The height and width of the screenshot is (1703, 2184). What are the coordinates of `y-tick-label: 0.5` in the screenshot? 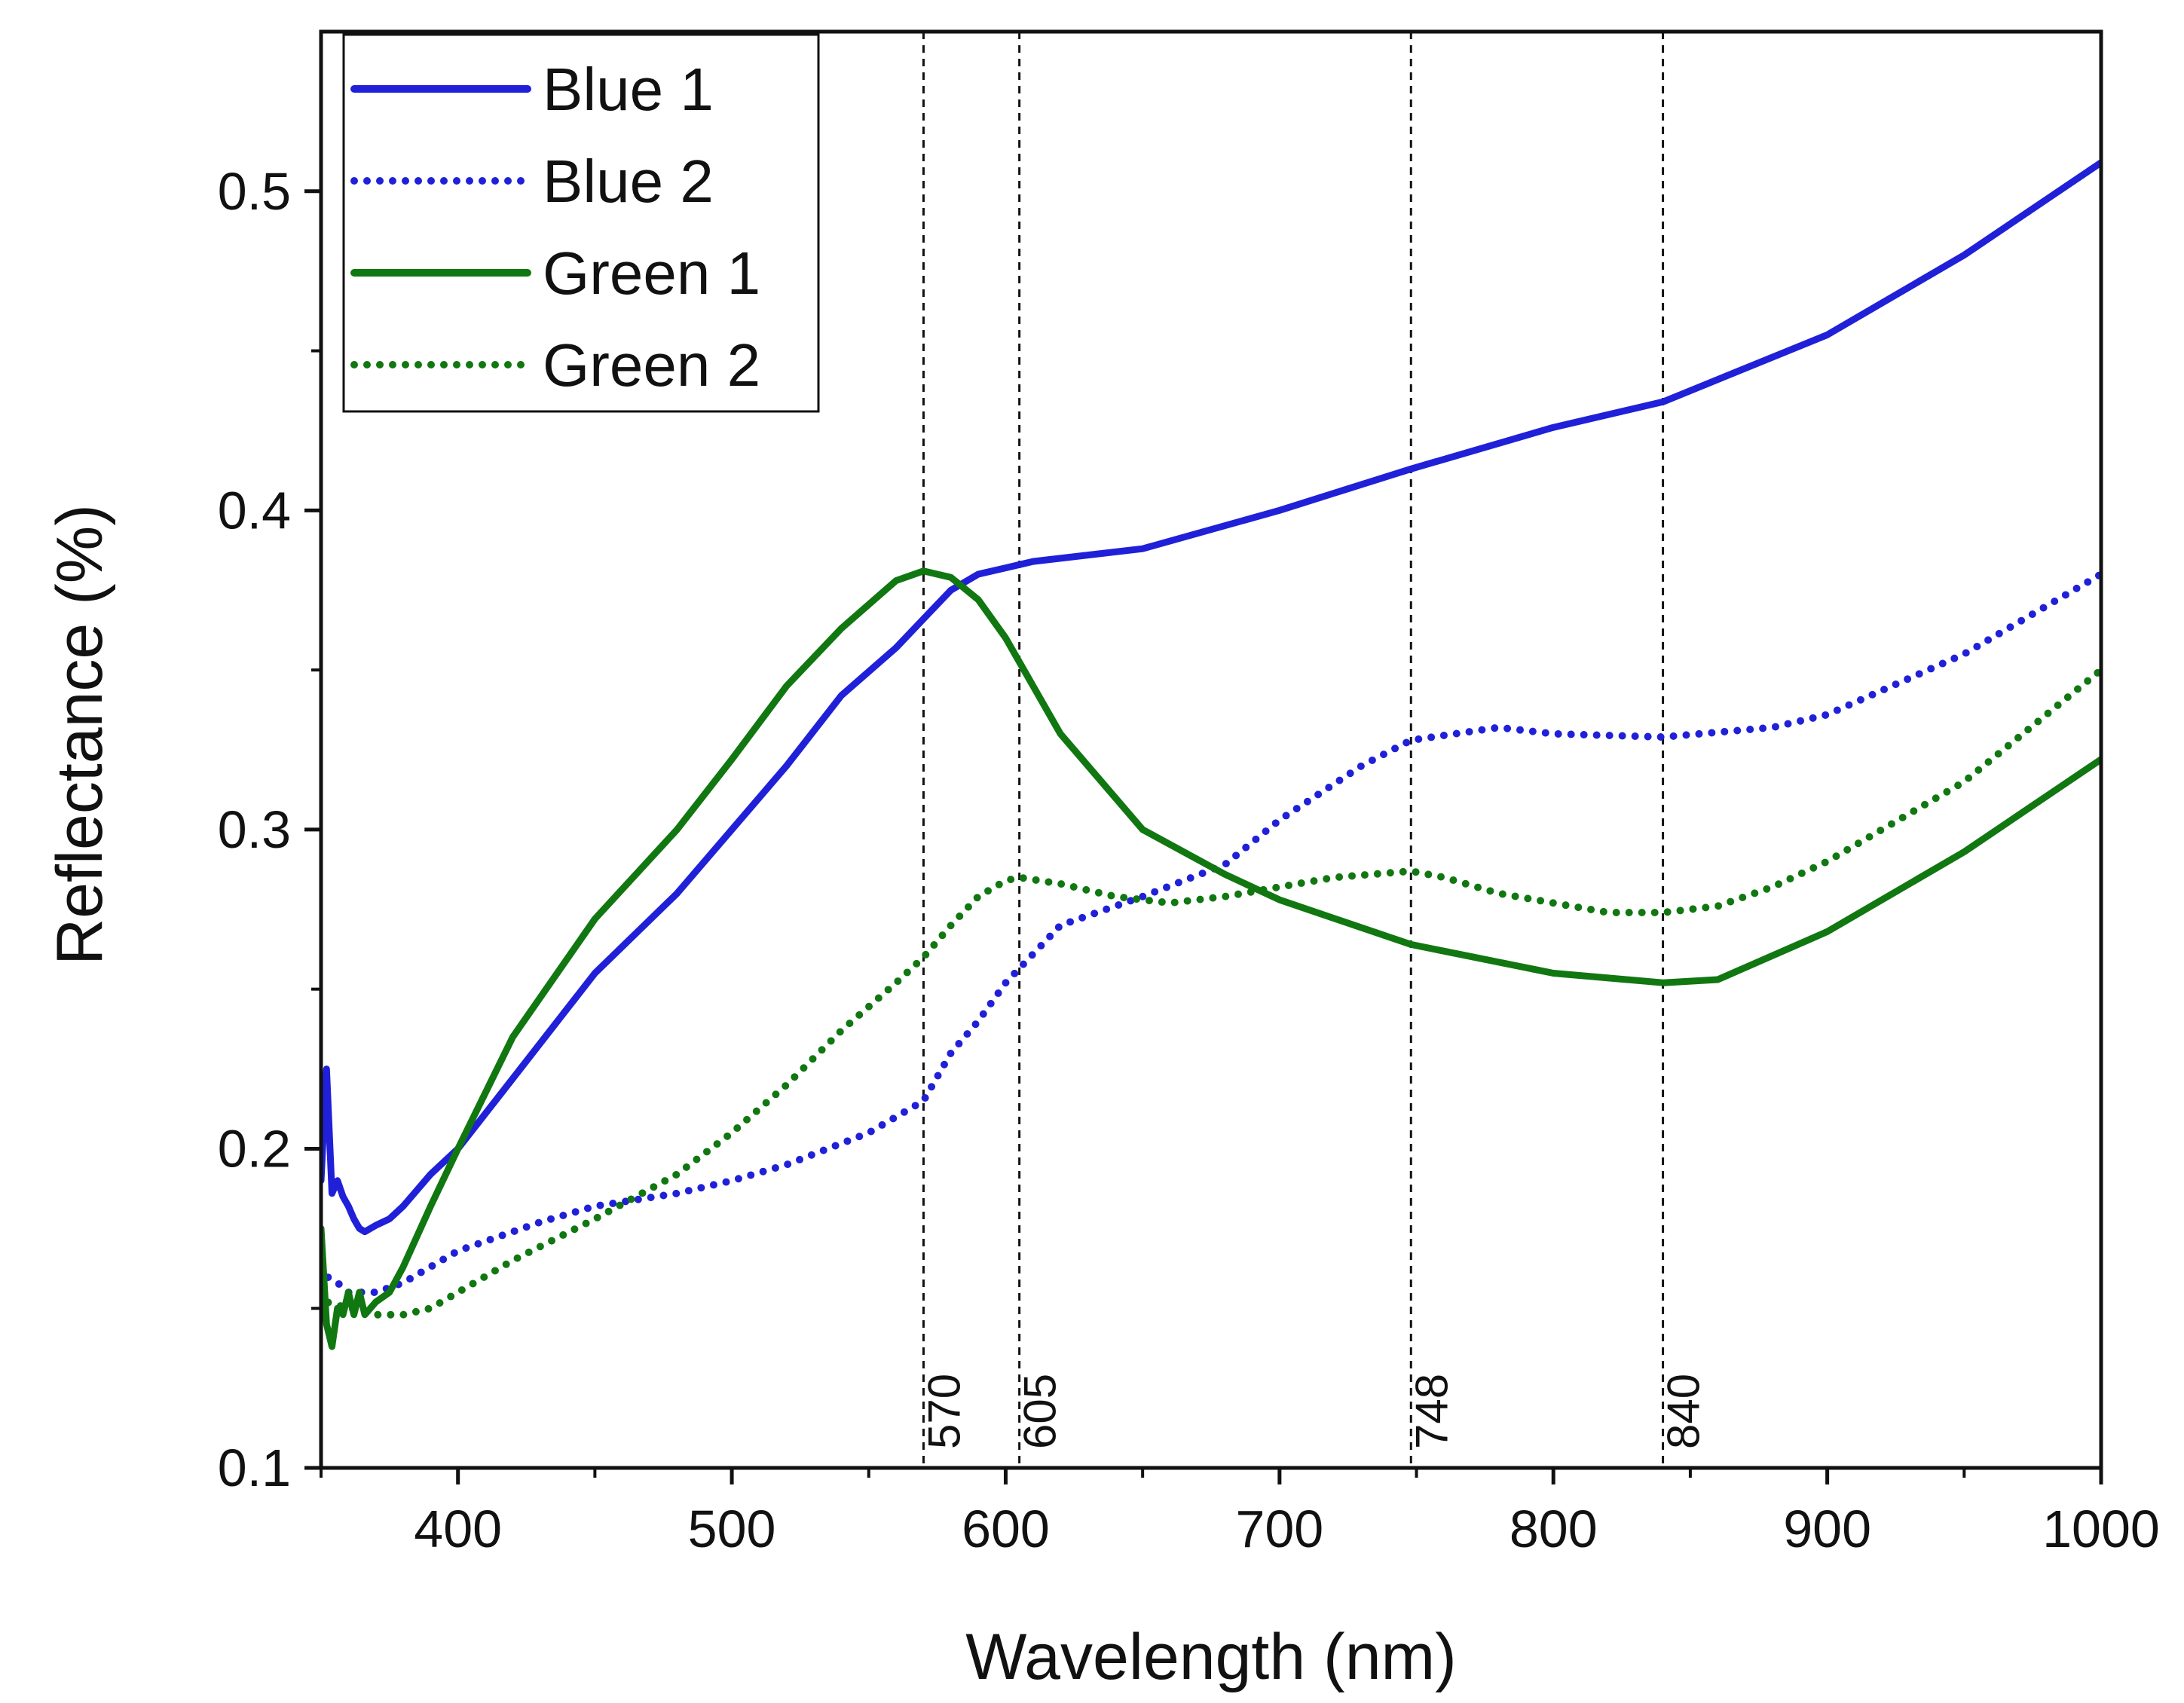 It's located at (254, 191).